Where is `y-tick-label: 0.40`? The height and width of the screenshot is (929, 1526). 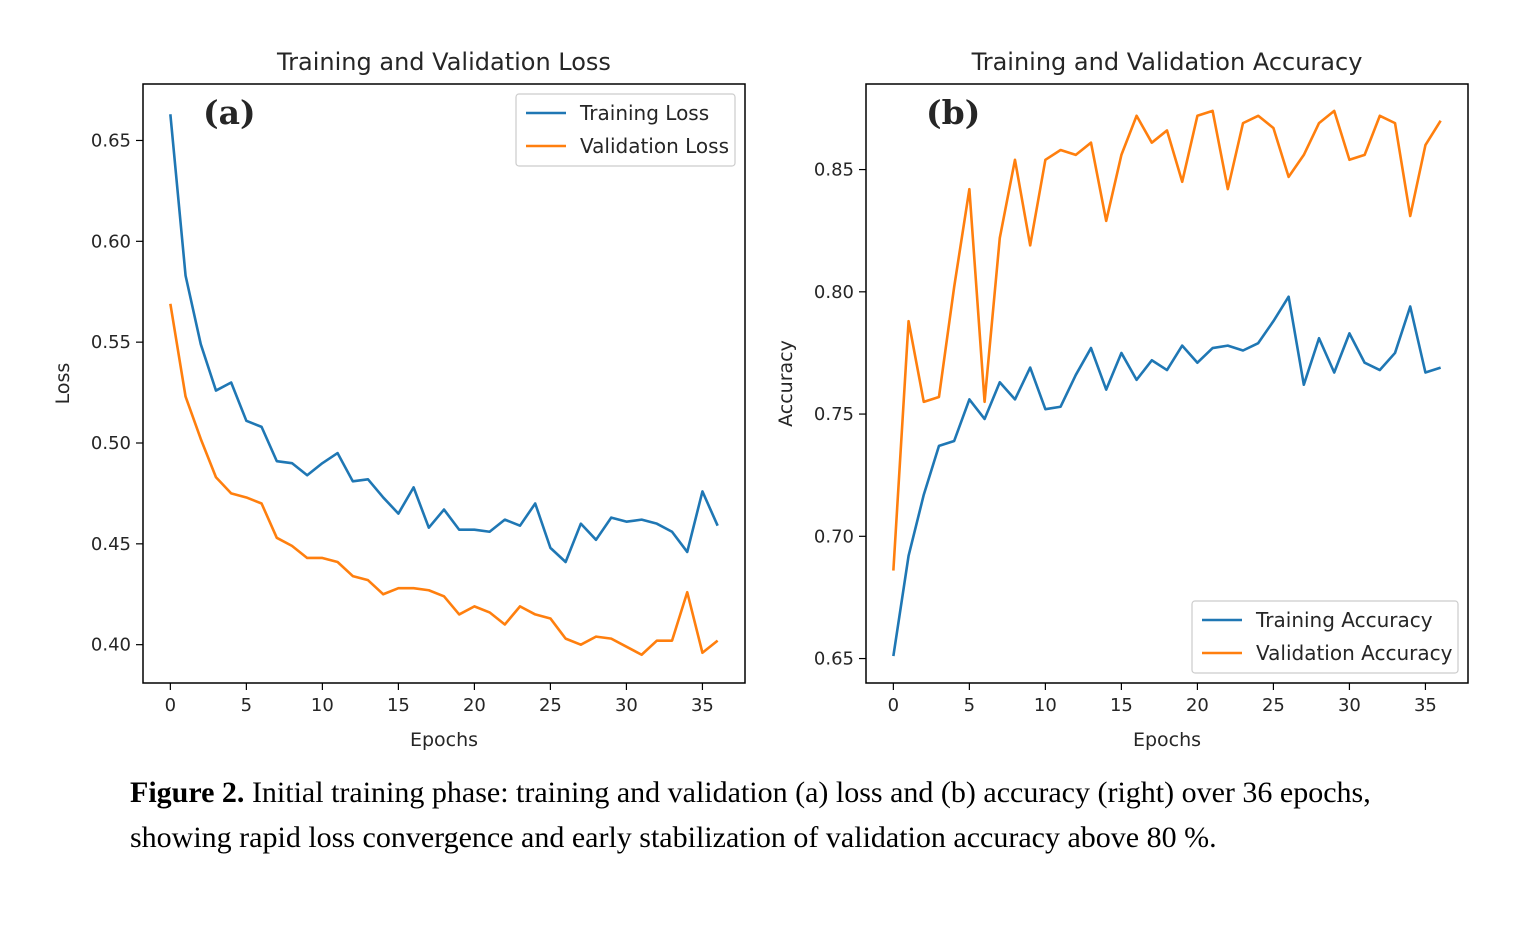
y-tick-label: 0.40 is located at coordinates (111, 645).